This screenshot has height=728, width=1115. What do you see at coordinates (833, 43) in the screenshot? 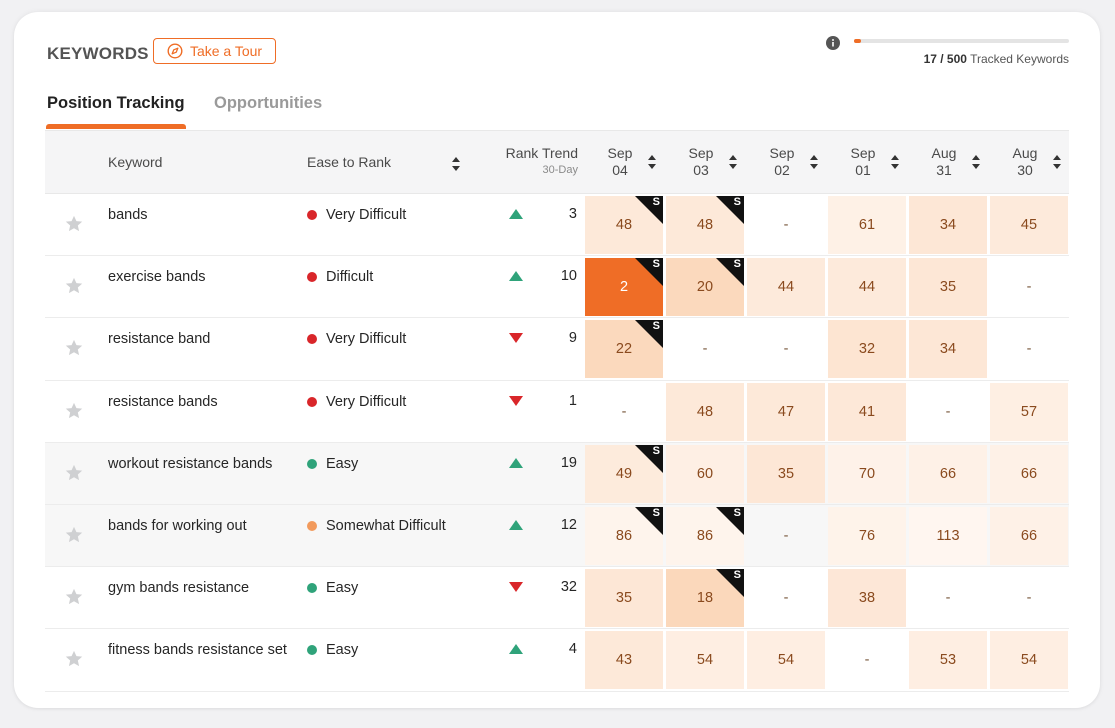
I see `info-icon` at bounding box center [833, 43].